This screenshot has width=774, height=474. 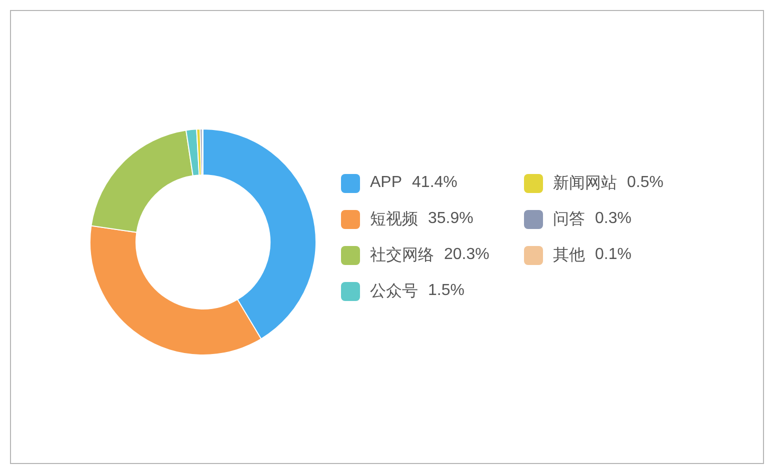 What do you see at coordinates (402, 256) in the screenshot?
I see `legend-label: 社交网络` at bounding box center [402, 256].